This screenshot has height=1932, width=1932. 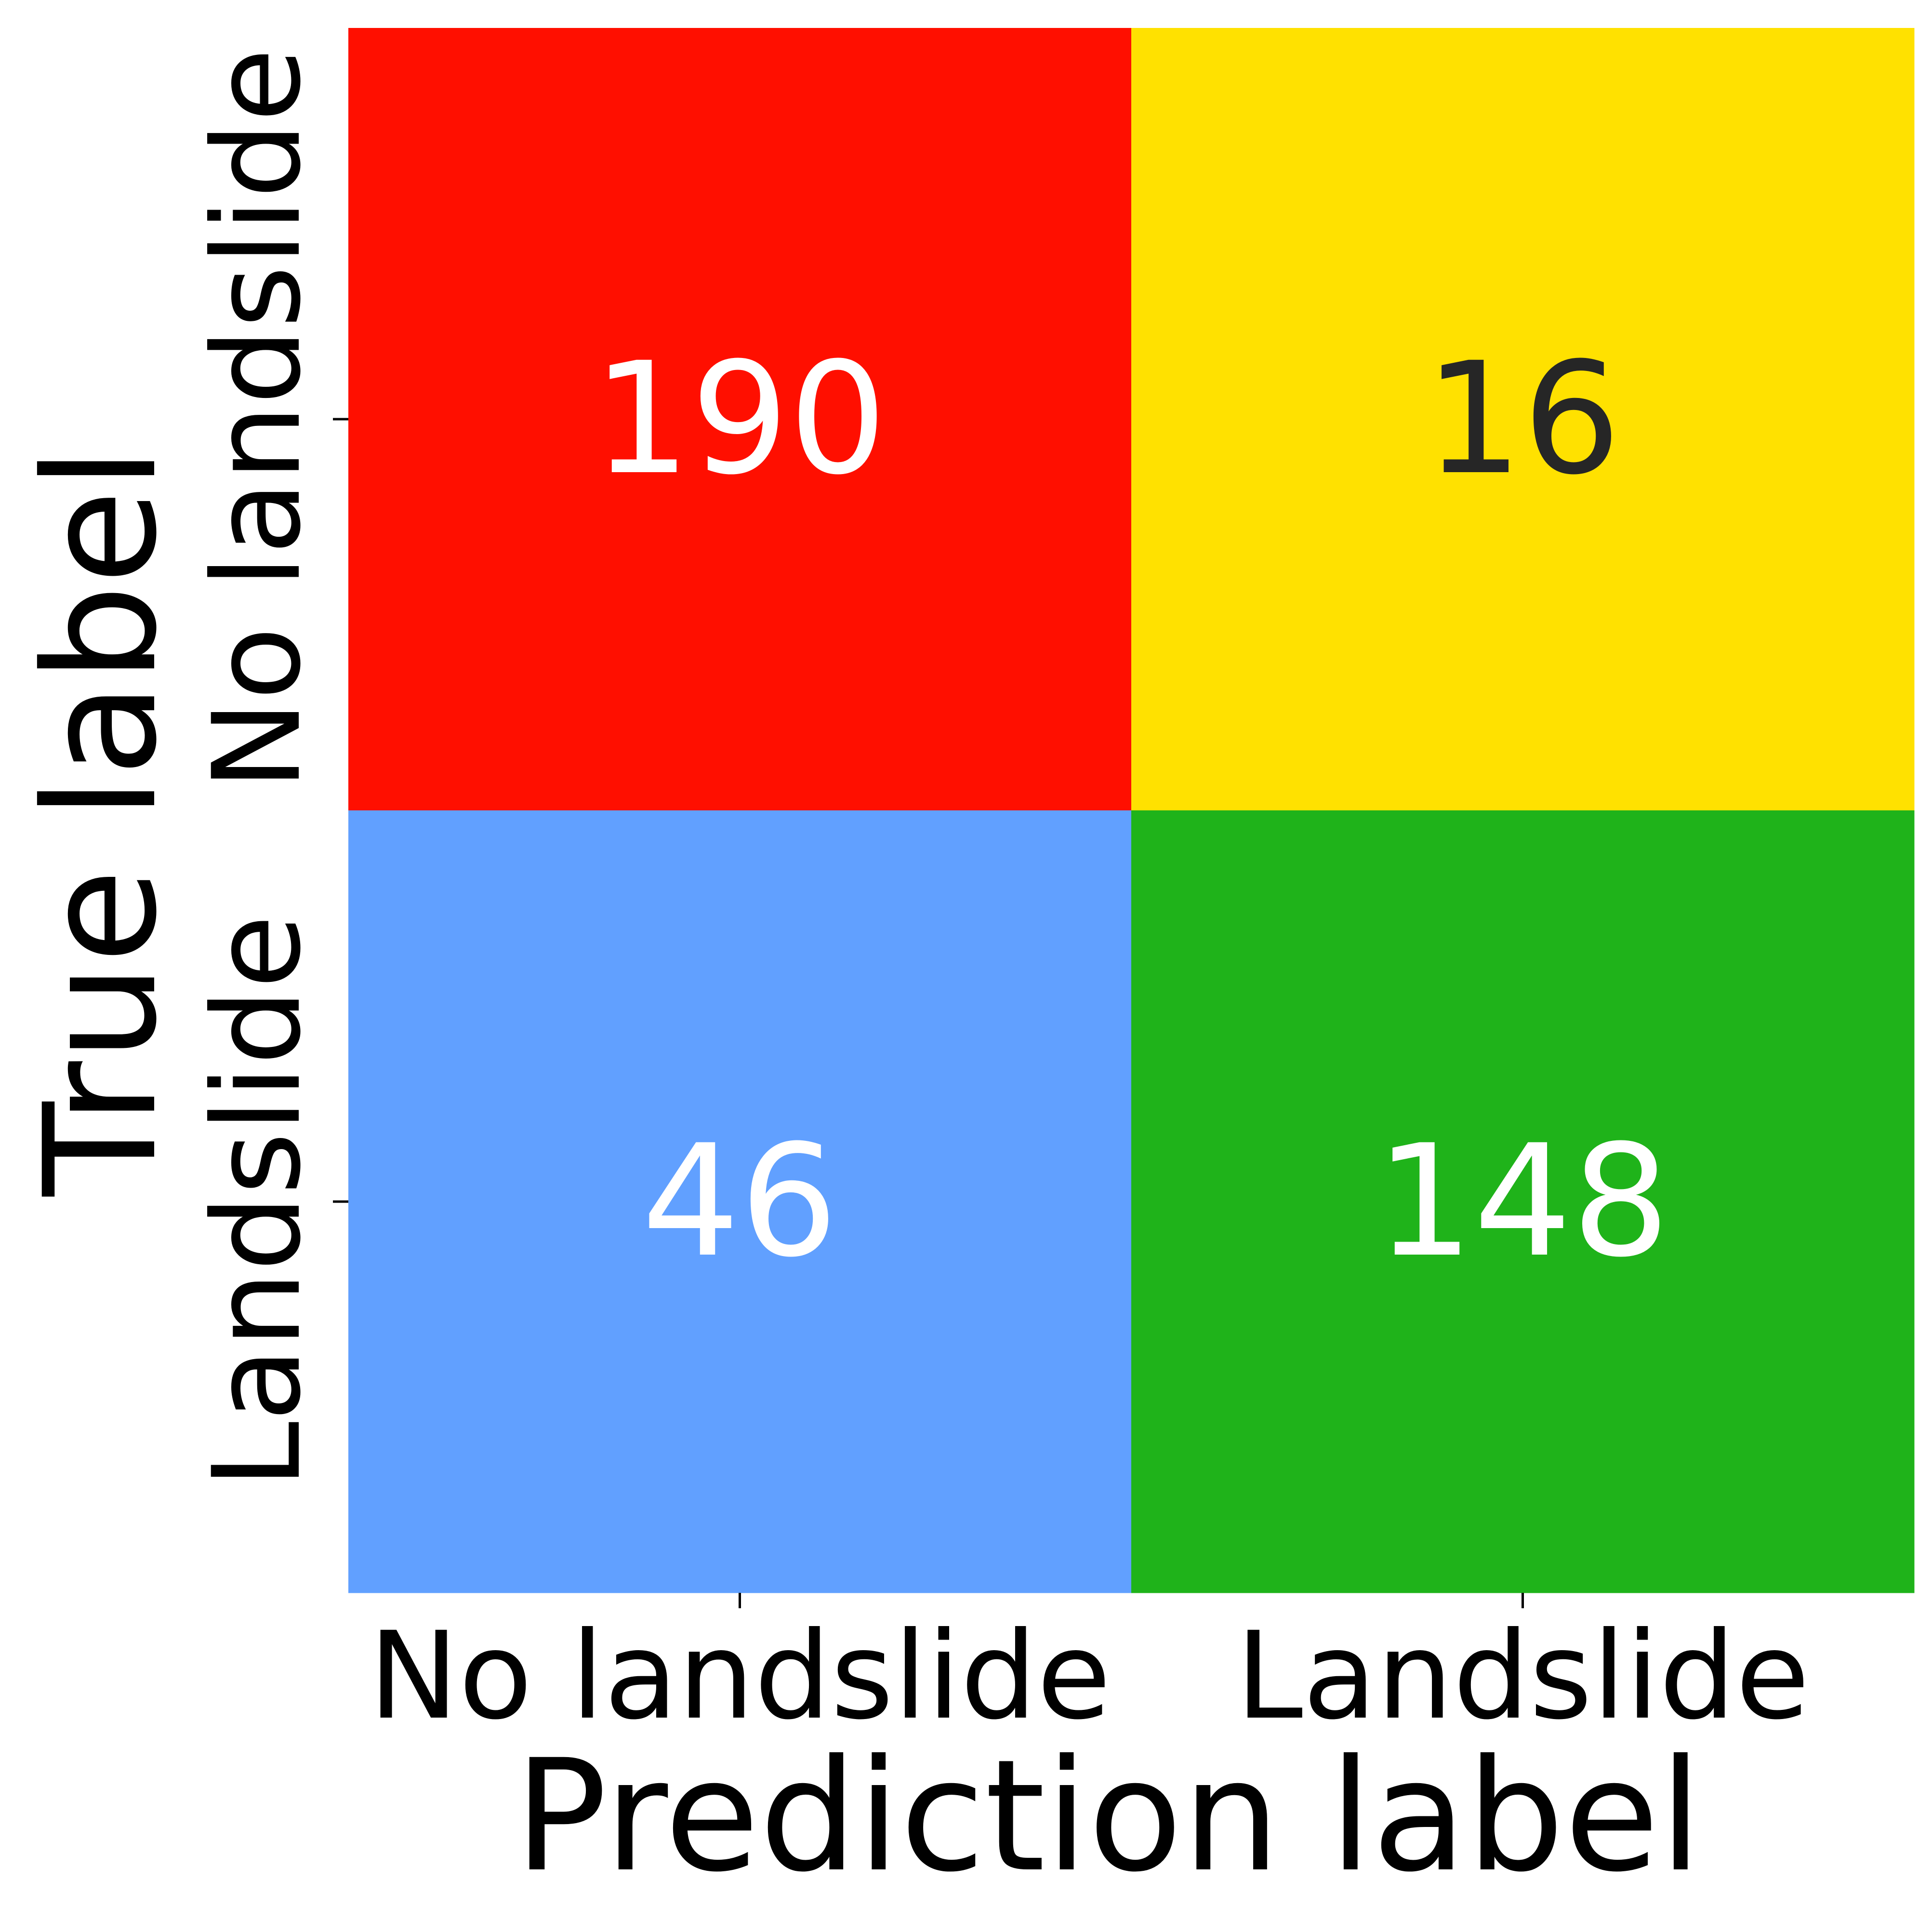 I want to click on y-tick-label-1: Landslide, so click(x=257, y=1201).